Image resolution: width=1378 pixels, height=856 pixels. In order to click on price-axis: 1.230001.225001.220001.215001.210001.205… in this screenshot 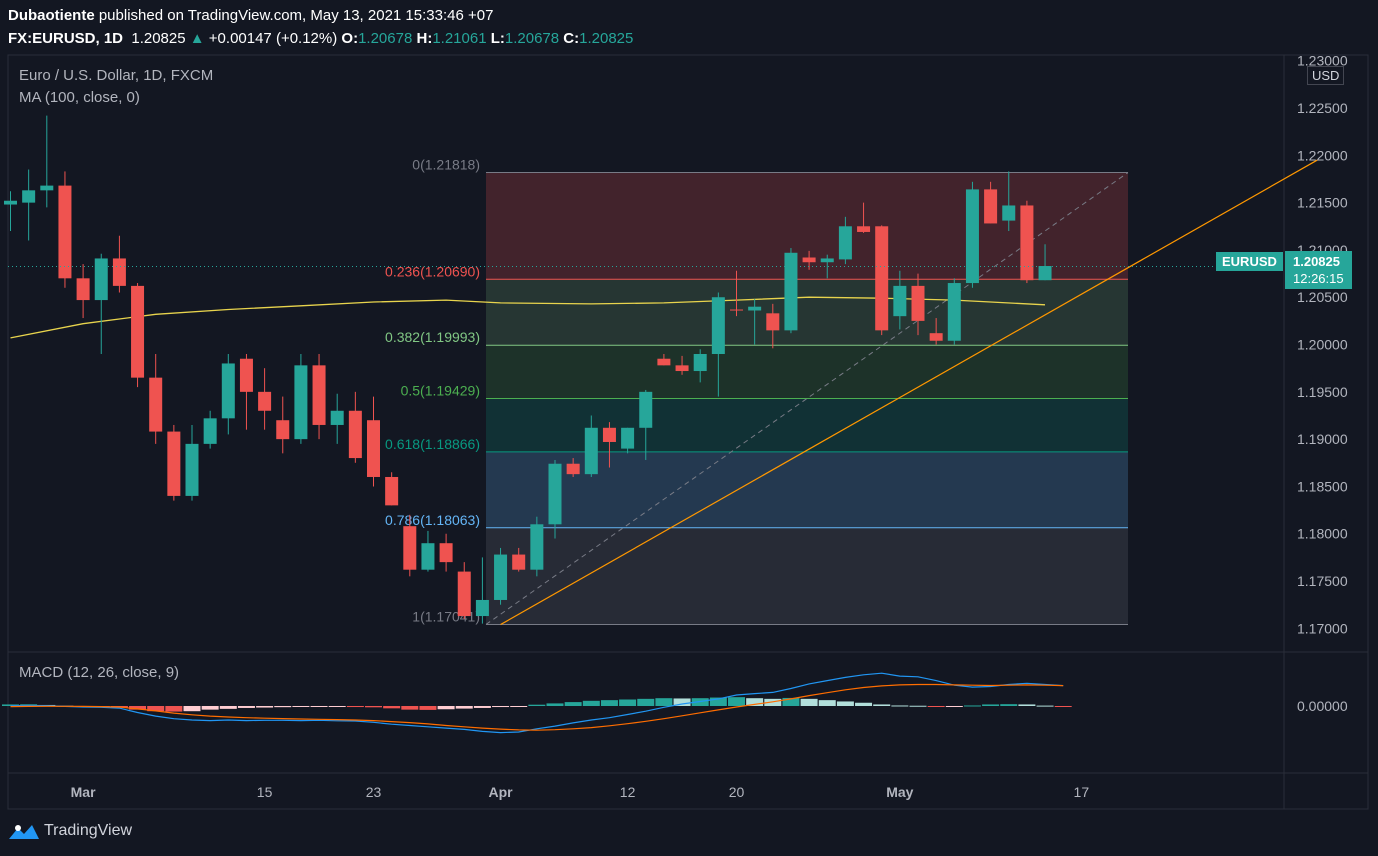, I will do `click(1322, 345)`.